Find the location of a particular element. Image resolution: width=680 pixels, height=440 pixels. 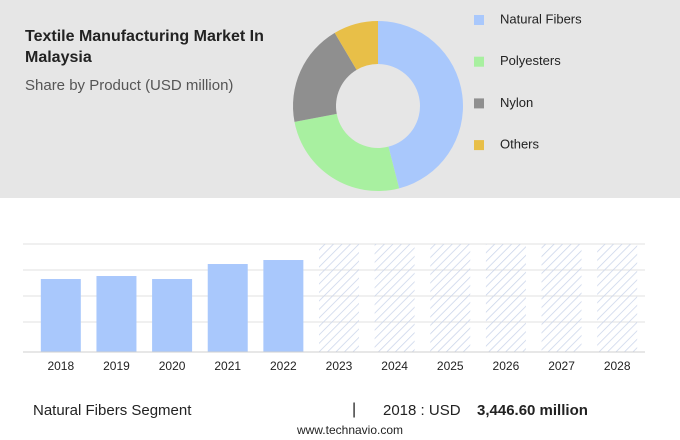

x-tick-label: 2020 is located at coordinates (172, 366).